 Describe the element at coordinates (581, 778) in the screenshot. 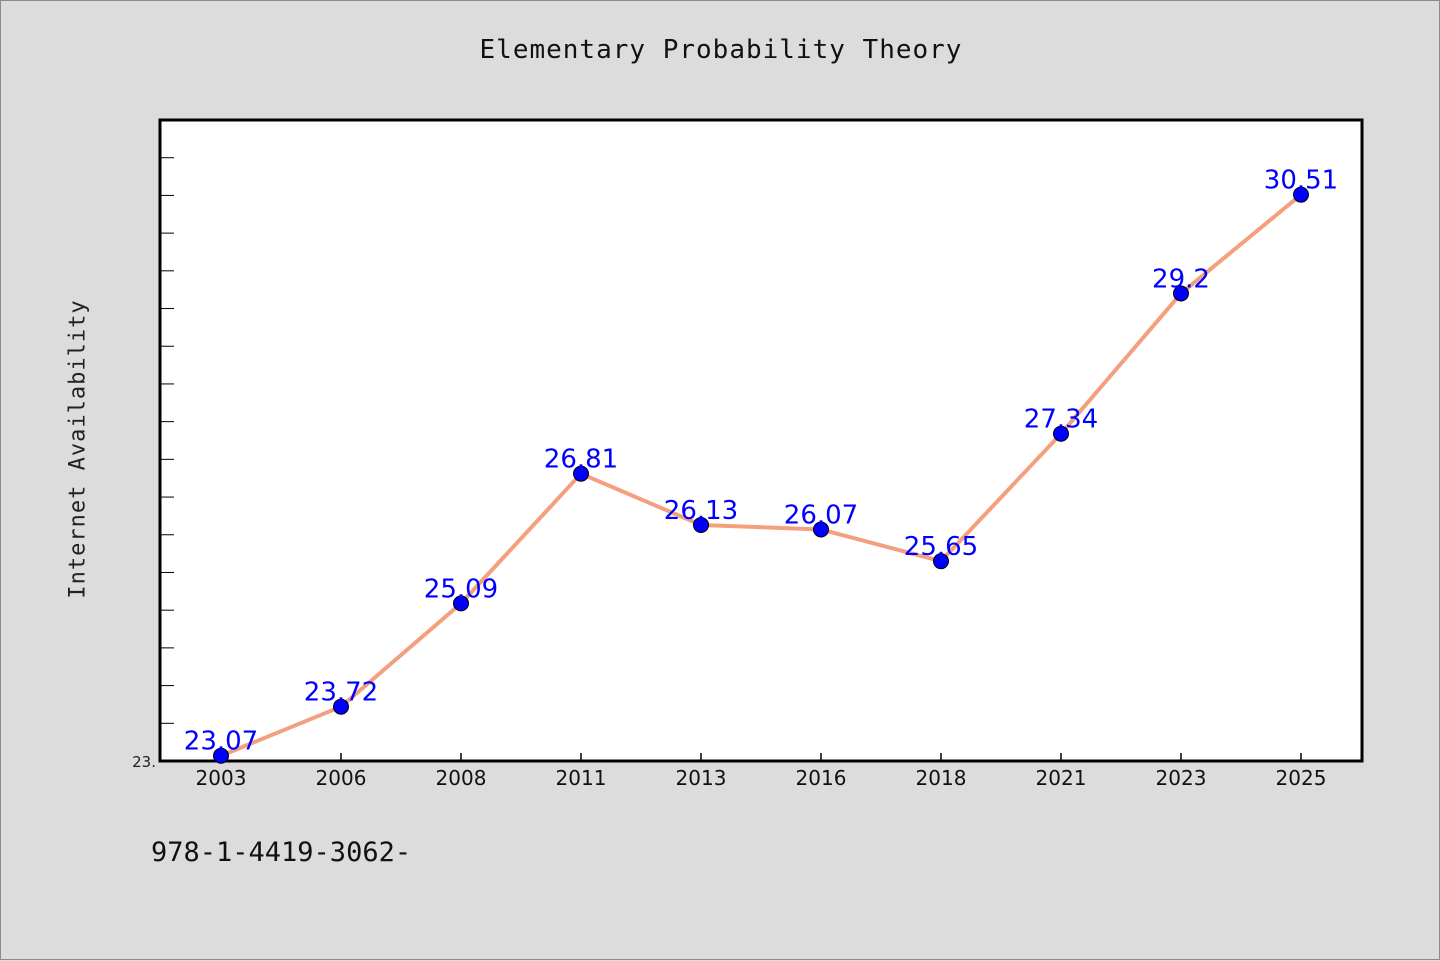

I see `x-tick-label: 2011` at that location.